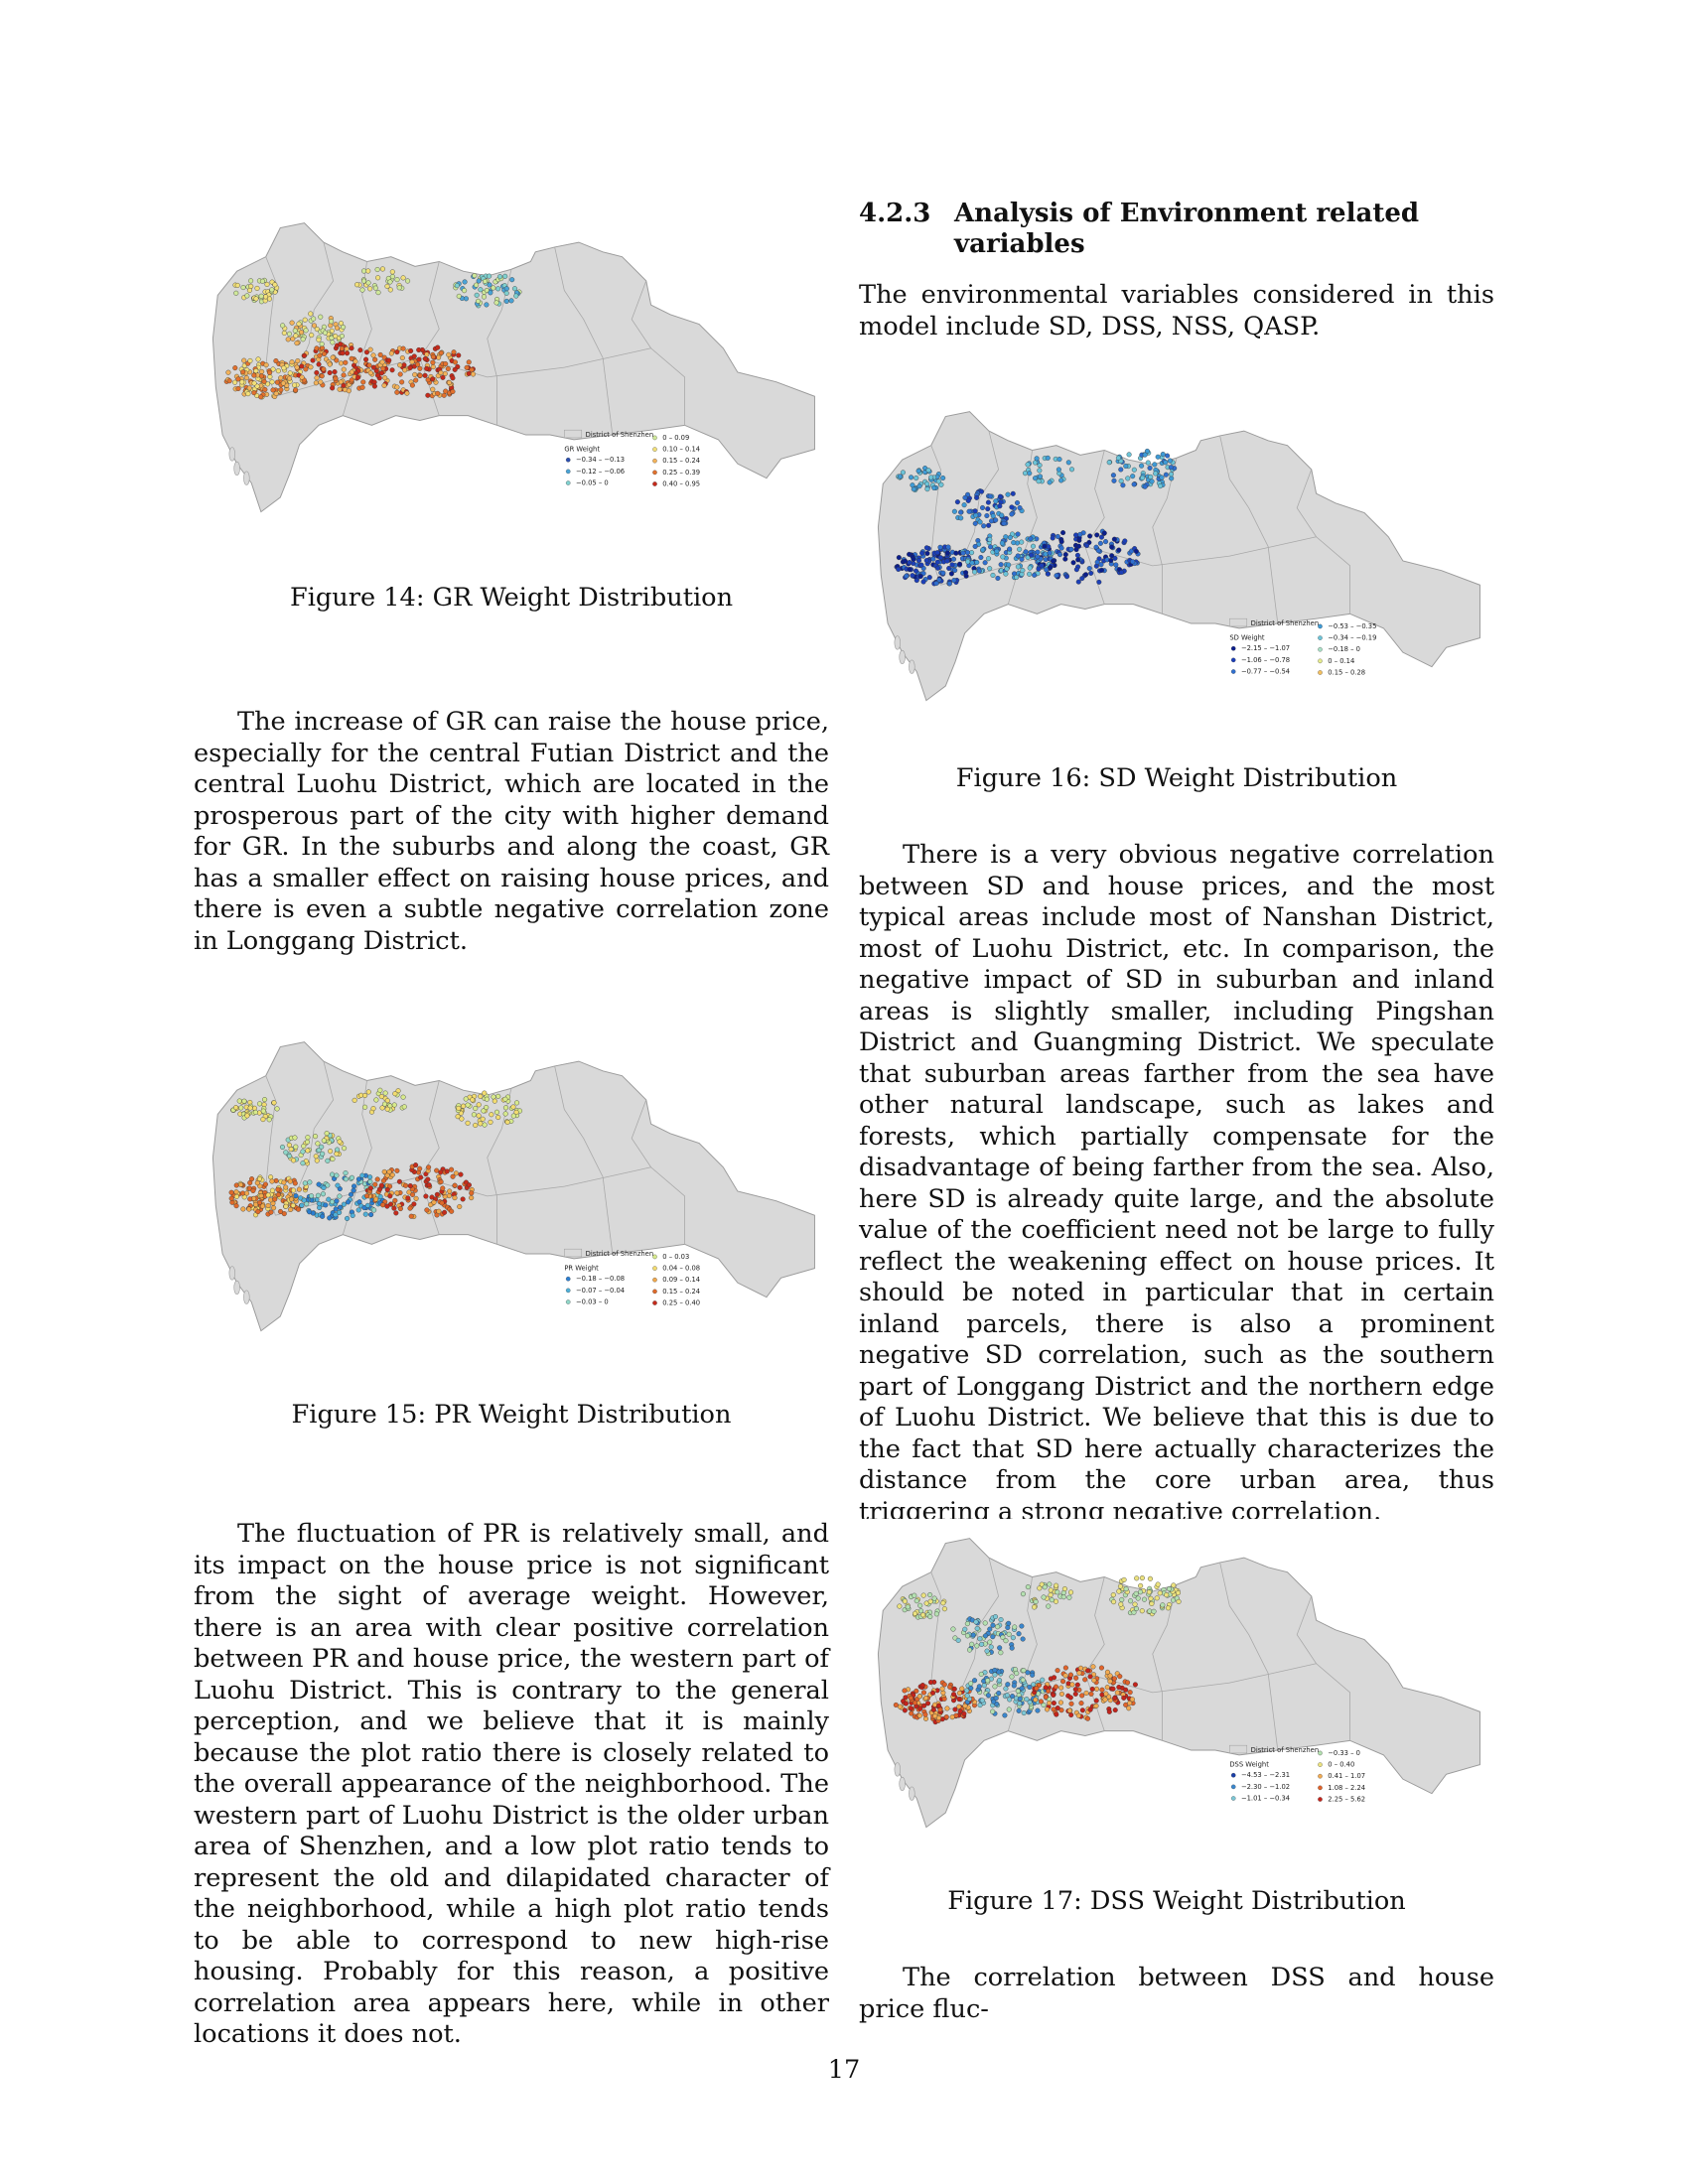 The image size is (1688, 2184). Describe the element at coordinates (1285, 1750) in the screenshot. I see `legend-district-label: District of Shenzhen` at that location.